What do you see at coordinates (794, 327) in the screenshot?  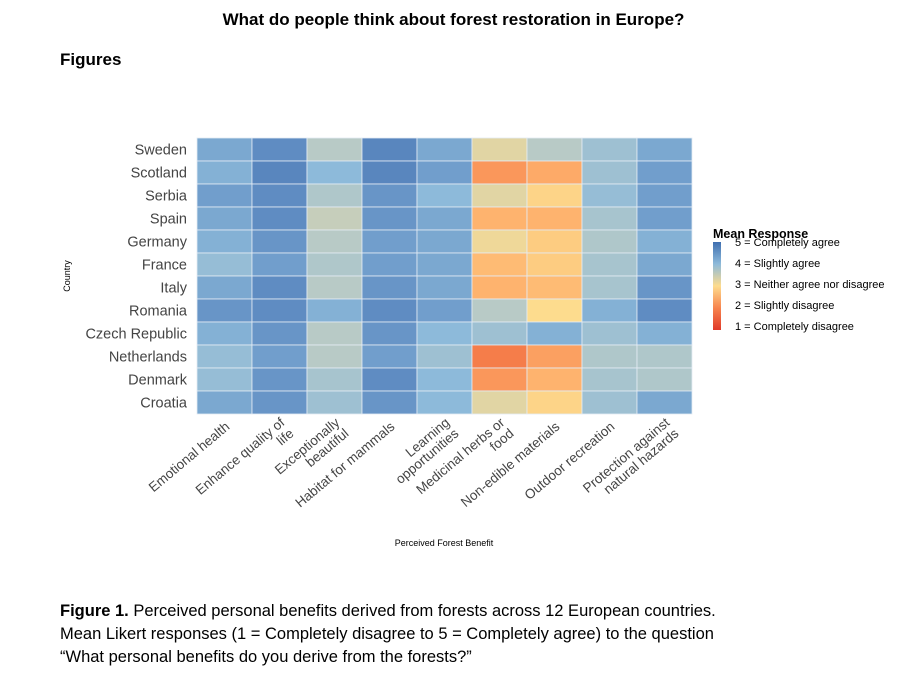 I see `legend-item: 1 = Completely disagree` at bounding box center [794, 327].